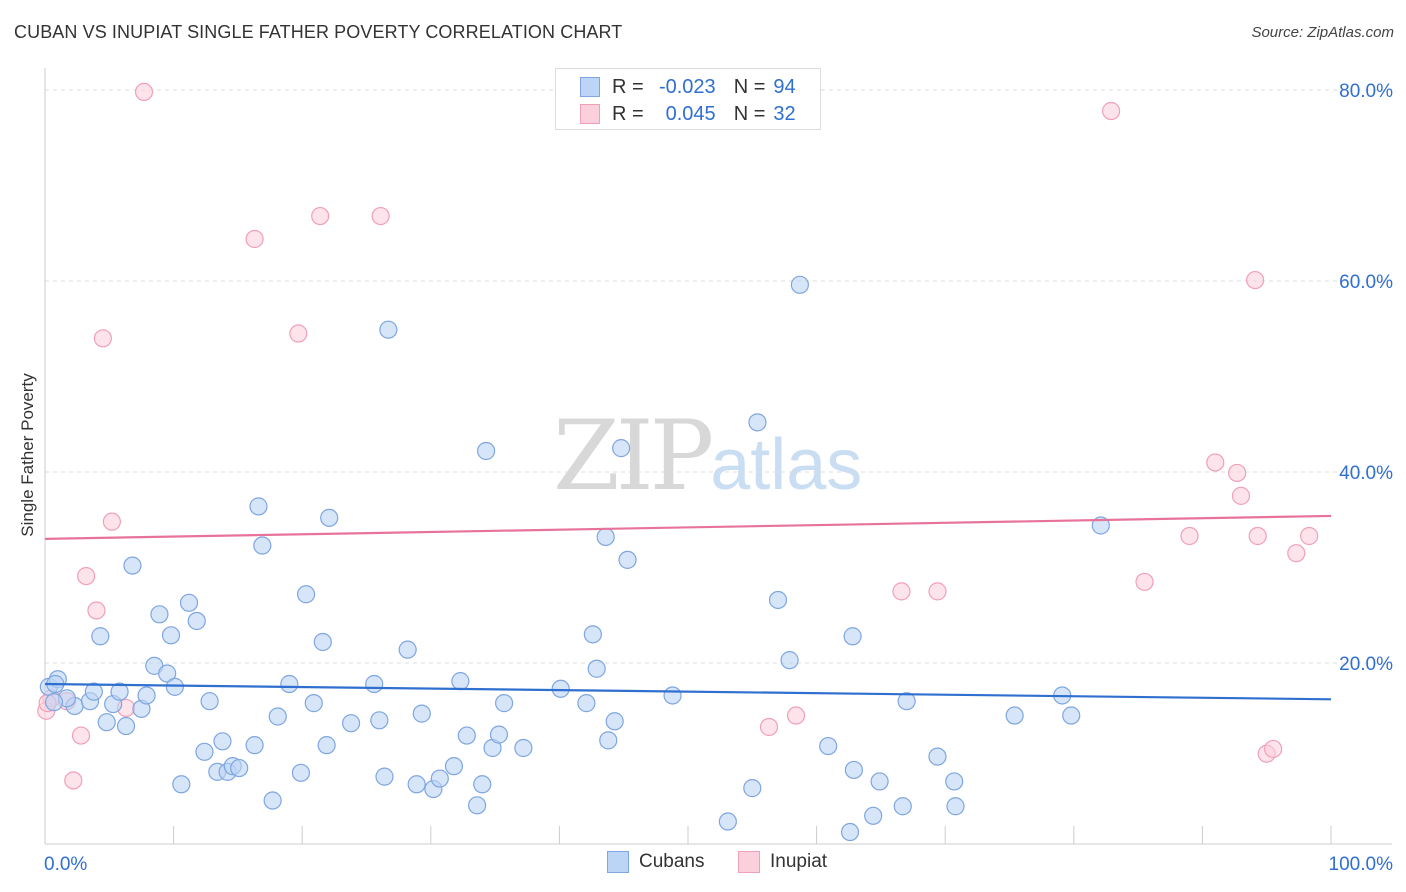 Image resolution: width=1406 pixels, height=892 pixels. Describe the element at coordinates (1366, 91) in the screenshot. I see `y-tick-label: 80.0%` at that location.